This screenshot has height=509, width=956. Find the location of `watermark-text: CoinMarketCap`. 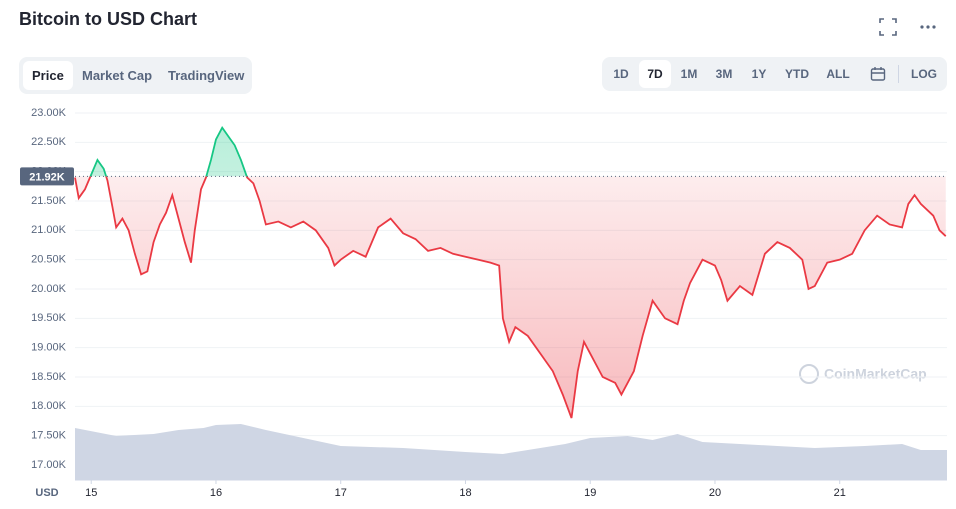

watermark-text: CoinMarketCap is located at coordinates (875, 374).